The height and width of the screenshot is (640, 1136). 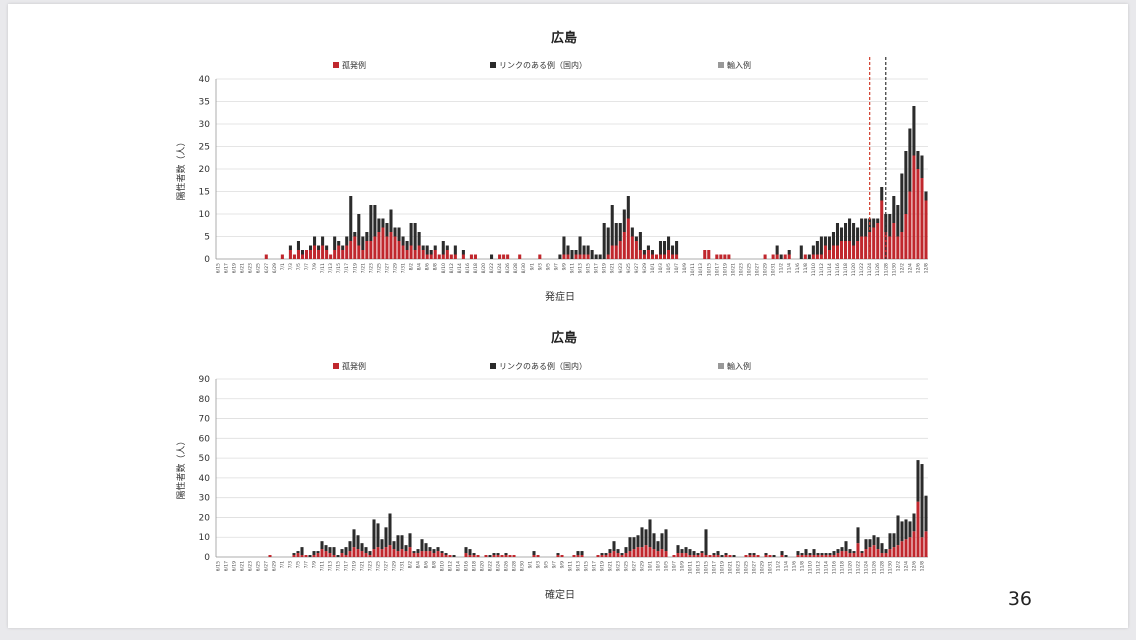 I want to click on x-tick-label: 11/12, so click(x=819, y=567).